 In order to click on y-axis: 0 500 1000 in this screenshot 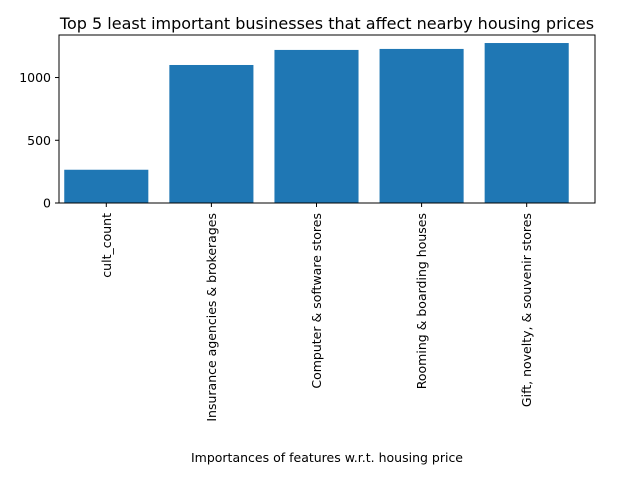, I will do `click(39, 140)`.